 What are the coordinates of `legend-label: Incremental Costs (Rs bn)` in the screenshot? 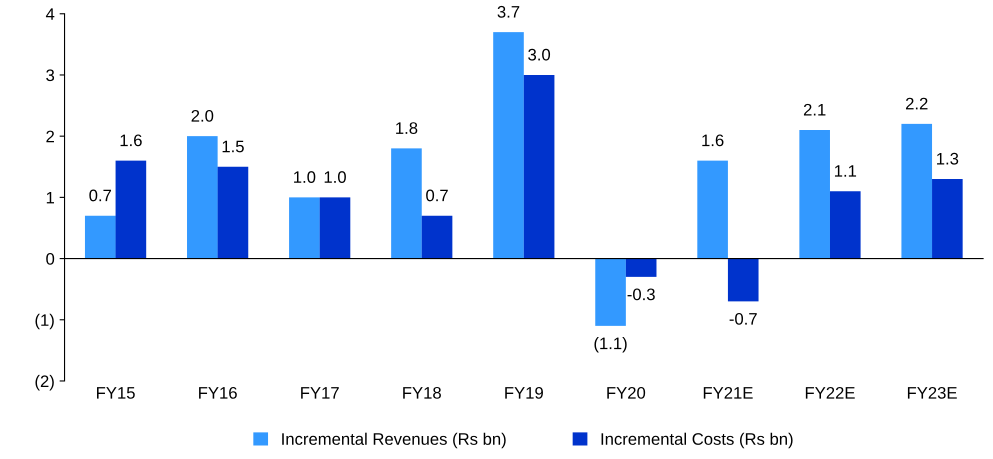 It's located at (697, 440).